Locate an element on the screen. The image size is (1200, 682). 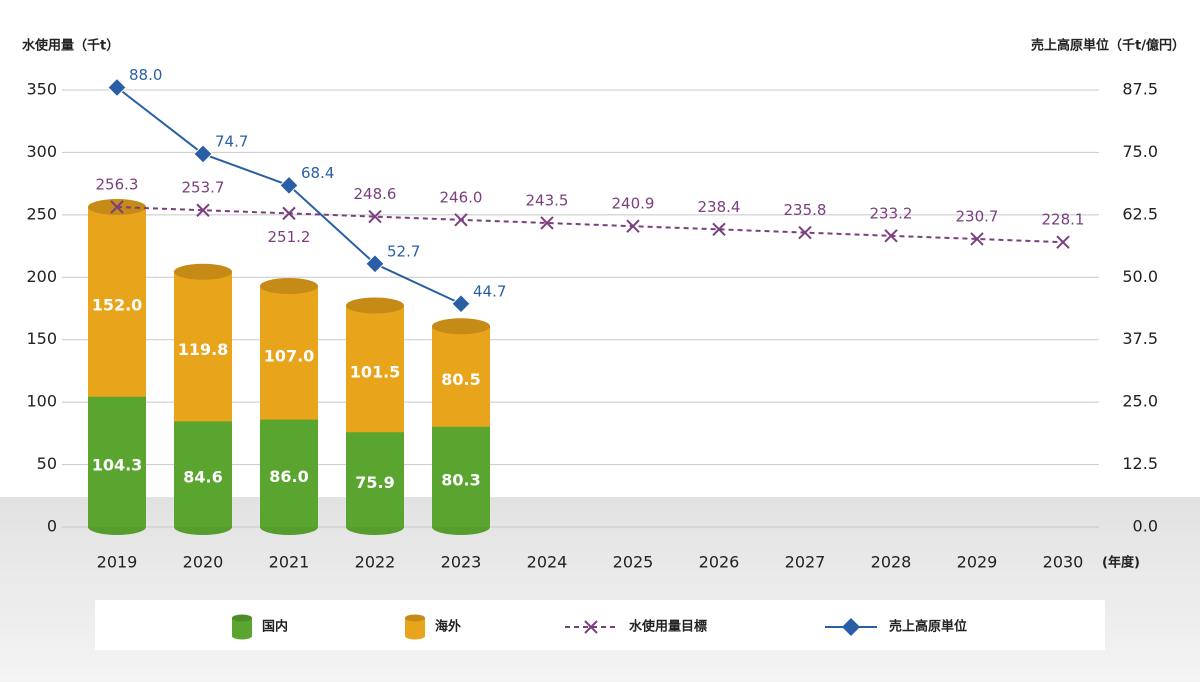
point-label: 228.1 is located at coordinates (1063, 220).